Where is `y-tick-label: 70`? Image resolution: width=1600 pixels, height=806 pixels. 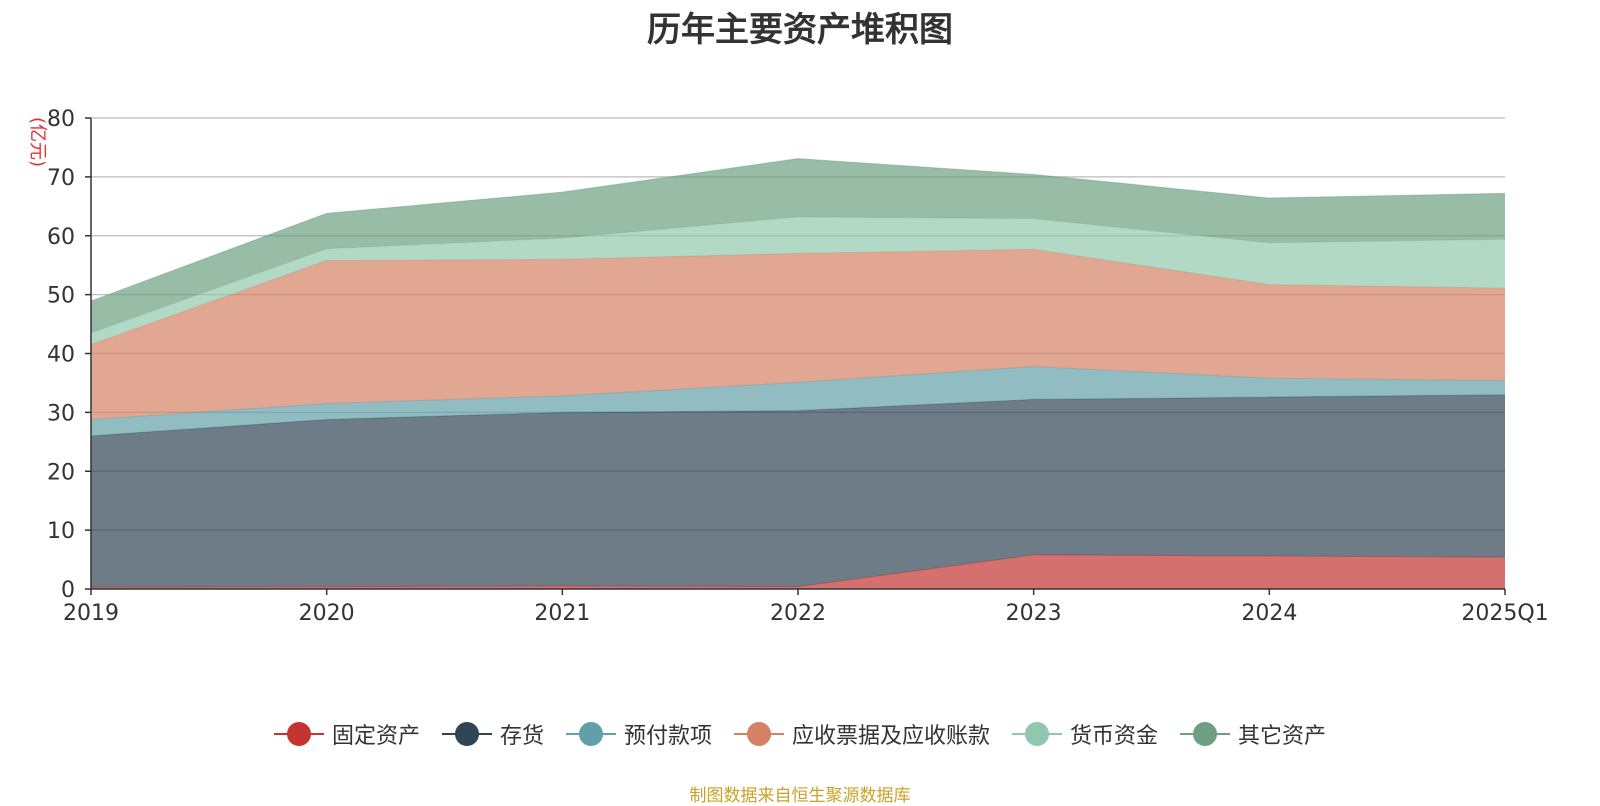
y-tick-label: 70 is located at coordinates (61, 178).